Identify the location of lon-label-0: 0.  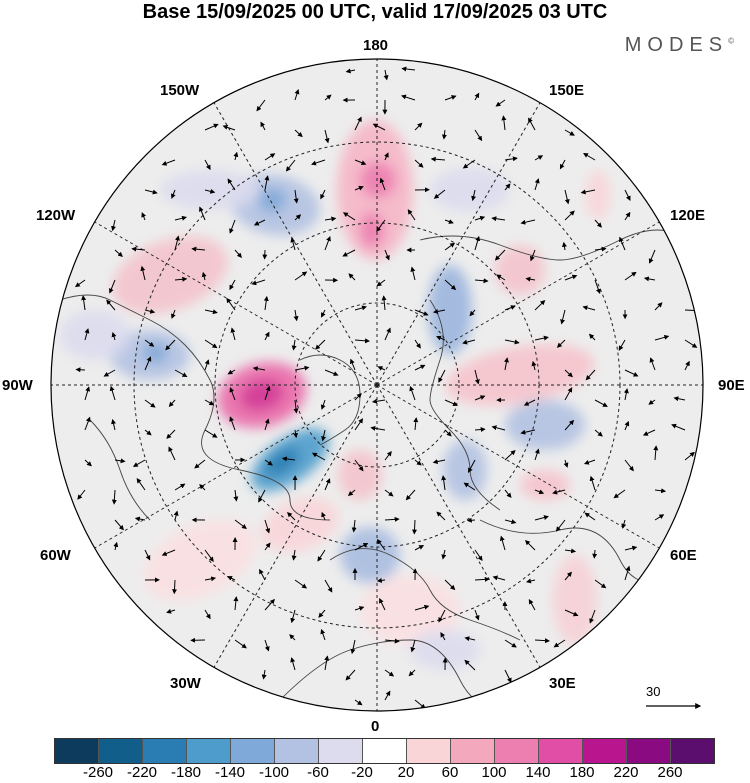
(375, 726).